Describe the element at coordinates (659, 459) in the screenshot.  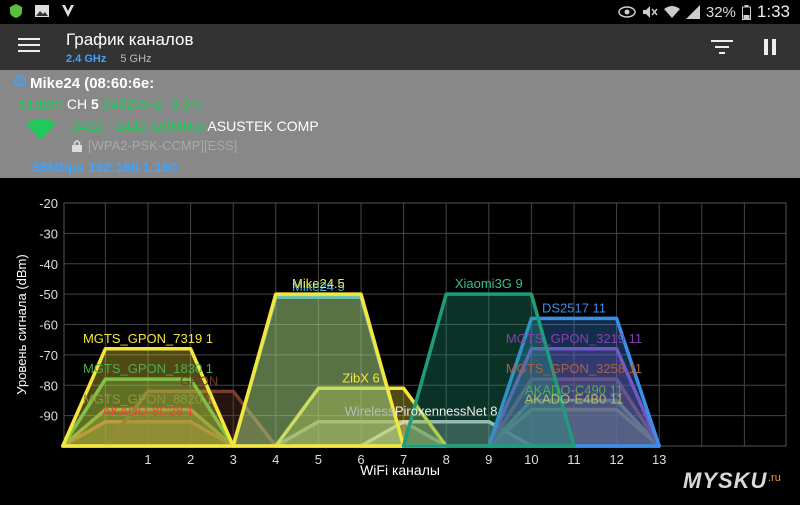
I see `x-tick-label: 13` at that location.